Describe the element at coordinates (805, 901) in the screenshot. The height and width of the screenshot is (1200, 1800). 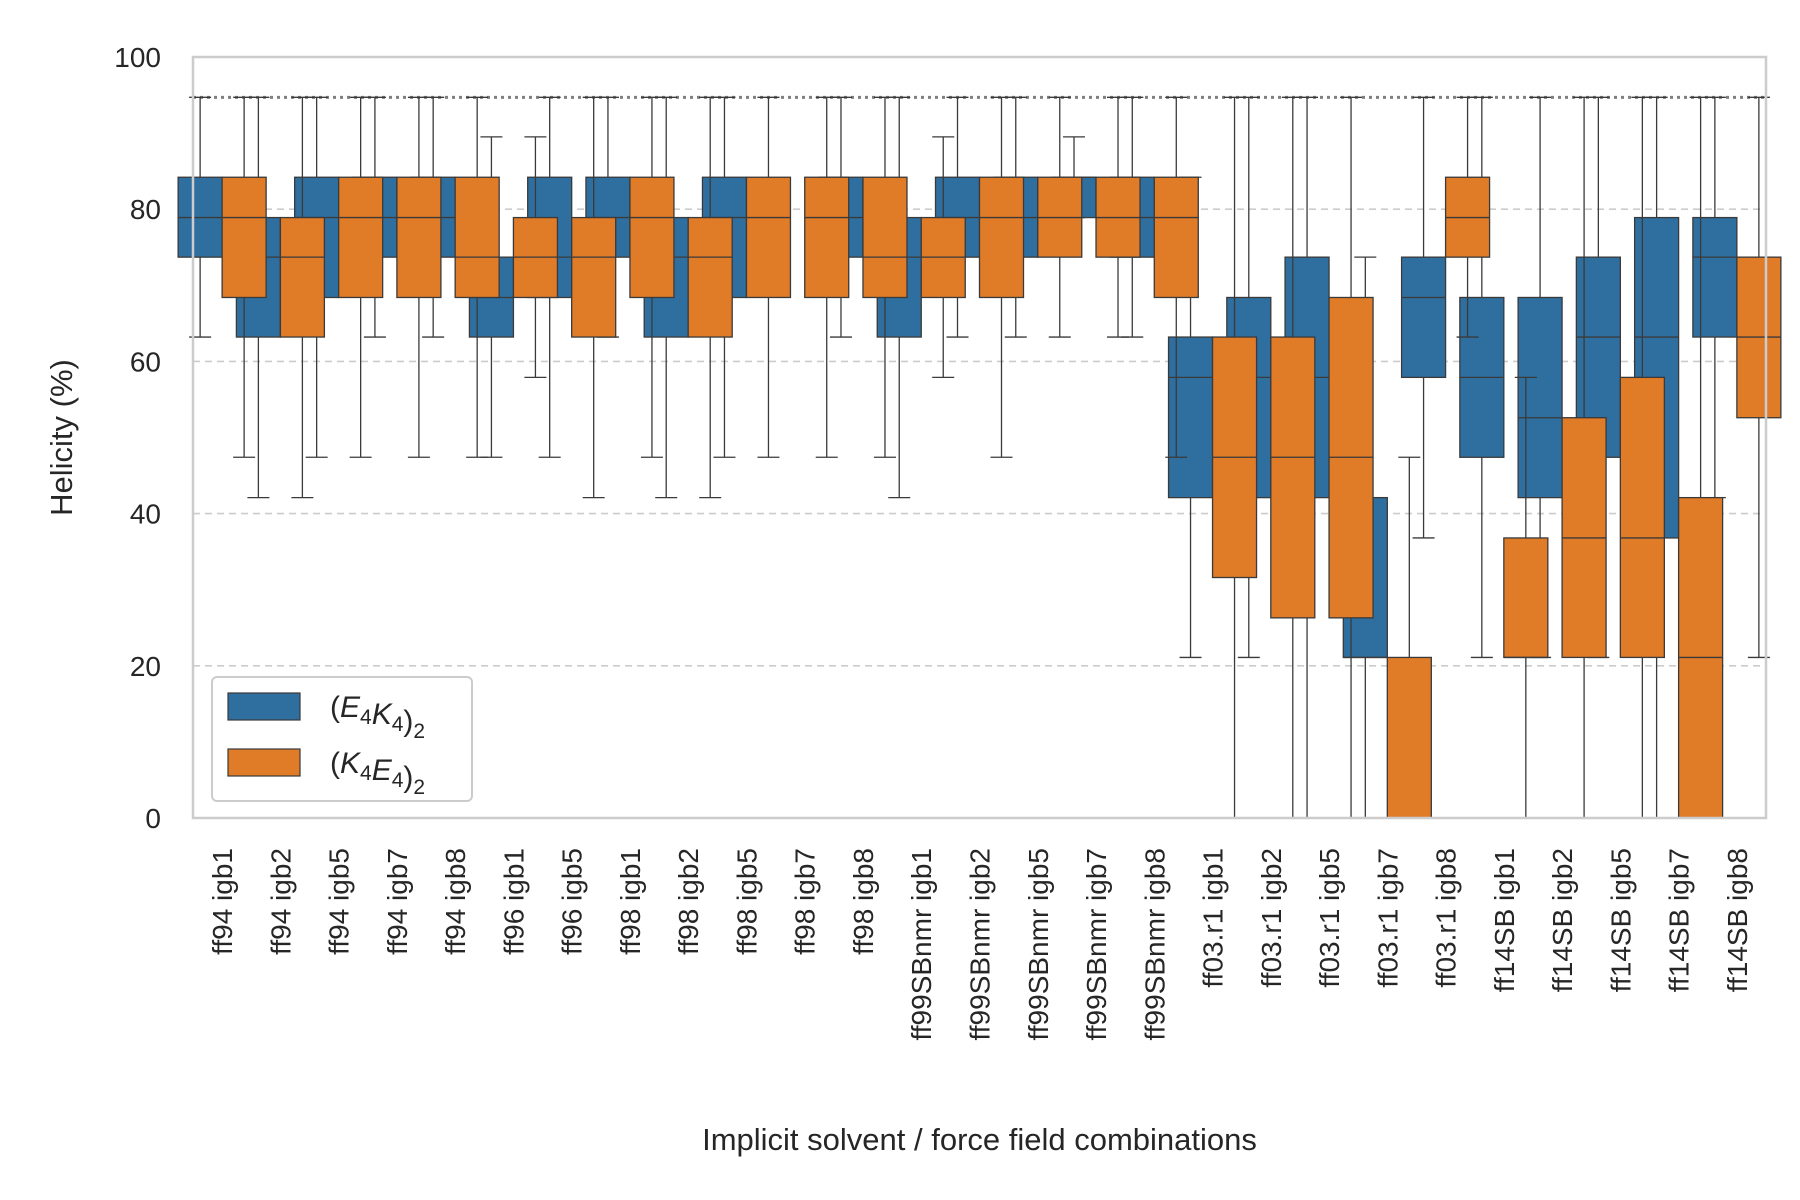
I see `x-tick-label: ff98 igb7` at that location.